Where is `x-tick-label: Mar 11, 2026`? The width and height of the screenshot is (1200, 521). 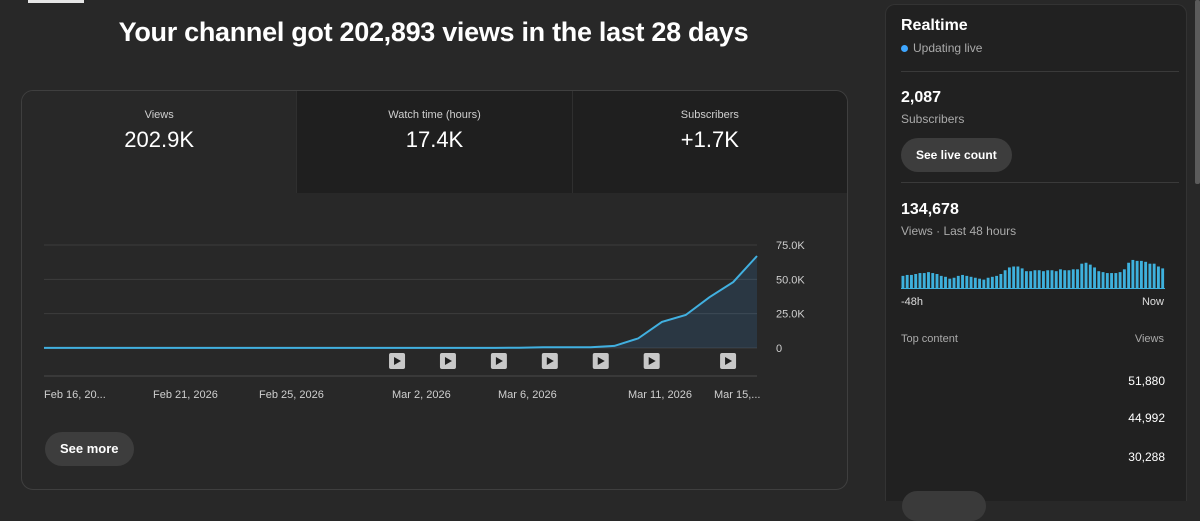
x-tick-label: Mar 11, 2026 is located at coordinates (660, 395).